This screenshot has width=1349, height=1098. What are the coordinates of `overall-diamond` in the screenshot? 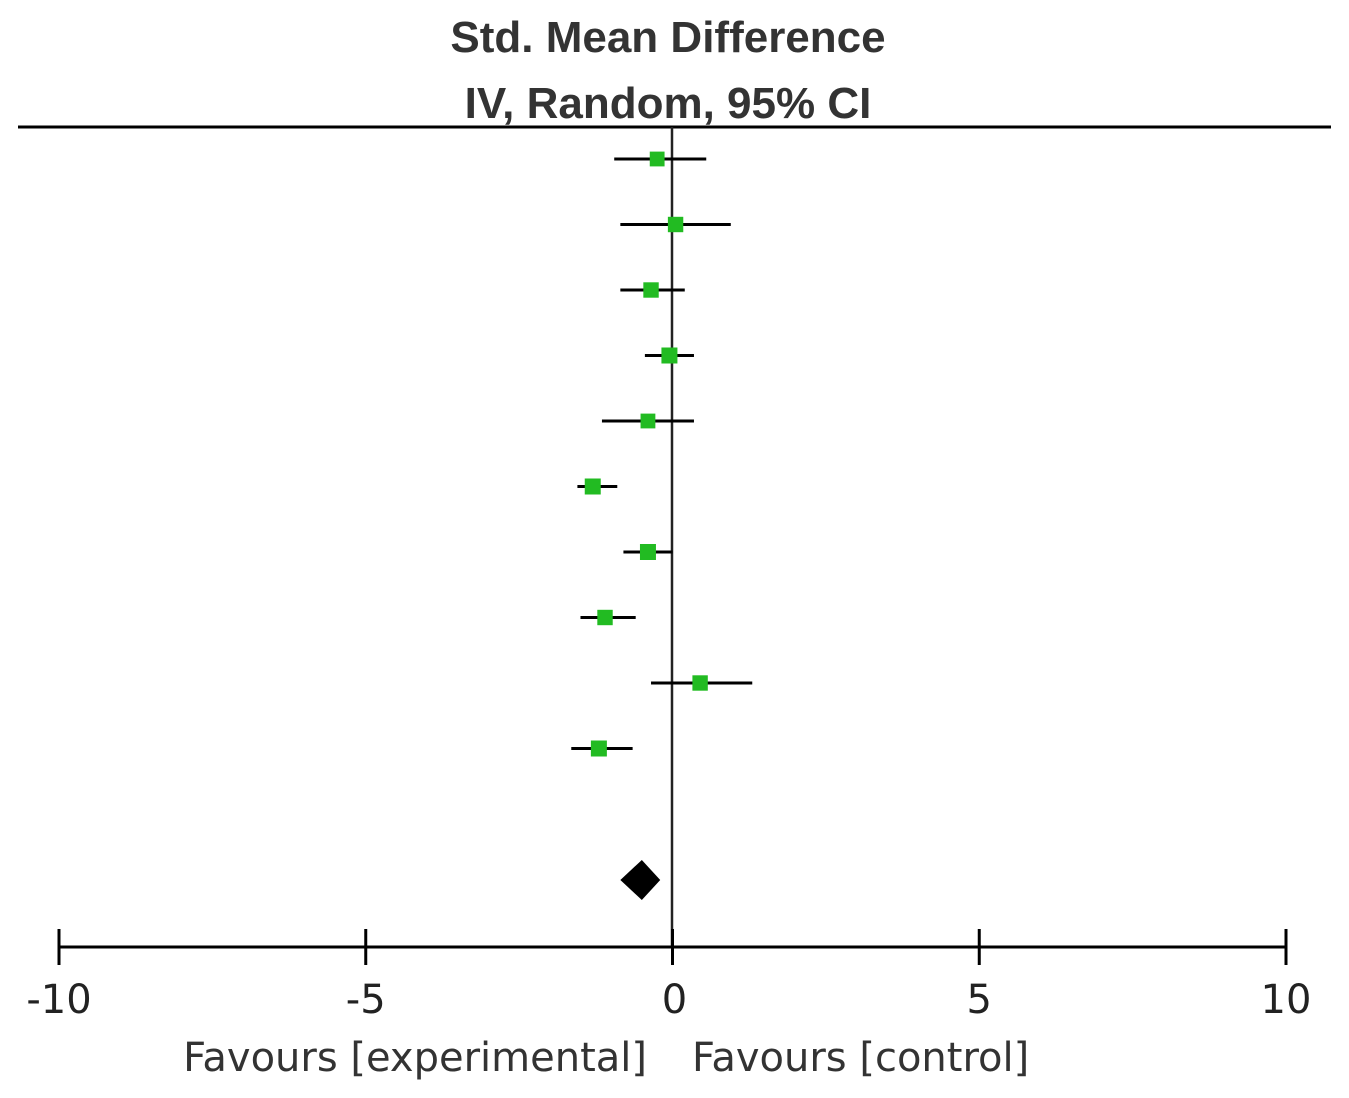 It's located at (640, 880).